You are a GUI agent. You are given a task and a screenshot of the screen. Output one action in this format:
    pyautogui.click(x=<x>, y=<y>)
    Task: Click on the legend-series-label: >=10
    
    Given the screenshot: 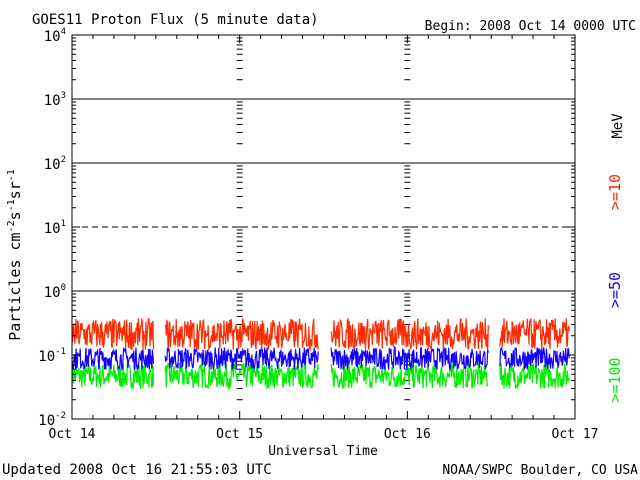 What is the action you would take?
    pyautogui.click(x=615, y=192)
    